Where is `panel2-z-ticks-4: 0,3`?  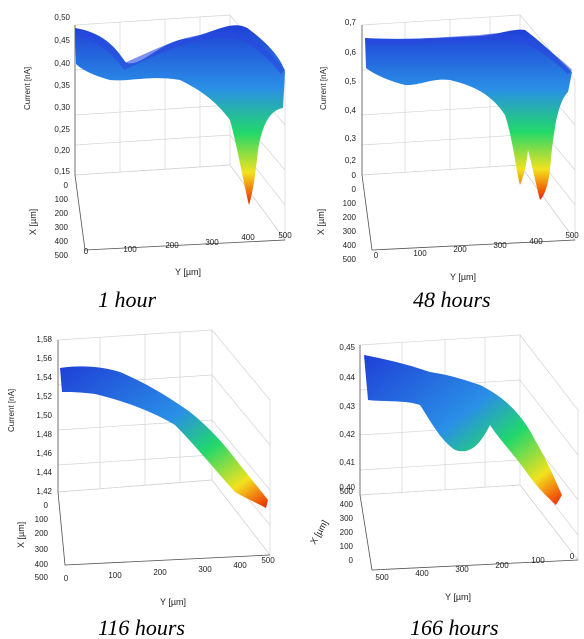 panel2-z-ticks-4: 0,3 is located at coordinates (351, 138).